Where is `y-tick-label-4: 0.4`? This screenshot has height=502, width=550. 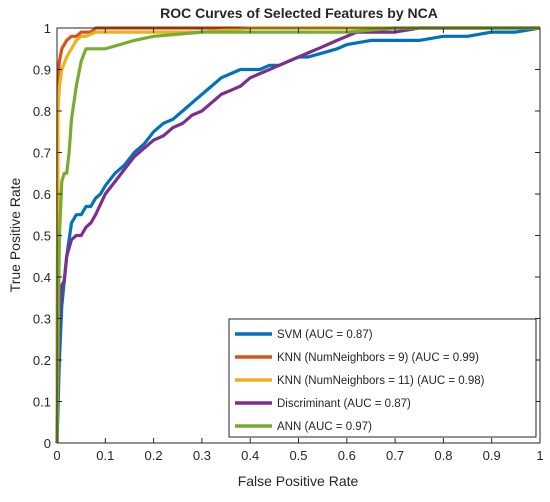
y-tick-label-4: 0.4 is located at coordinates (42, 277).